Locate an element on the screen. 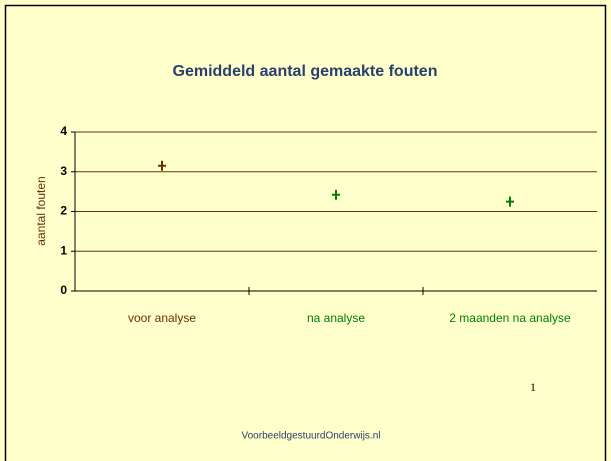 The height and width of the screenshot is (461, 611). x-tick-label: voor analyse is located at coordinates (162, 318).